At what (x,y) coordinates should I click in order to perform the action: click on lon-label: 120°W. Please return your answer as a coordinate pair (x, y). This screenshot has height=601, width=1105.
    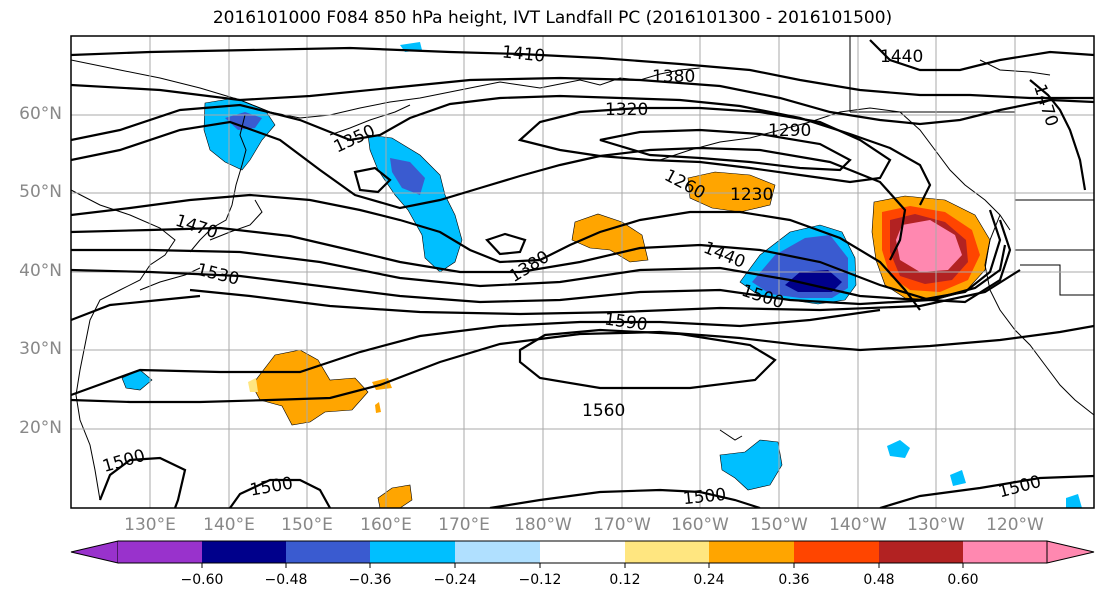
    Looking at the image, I should click on (1015, 525).